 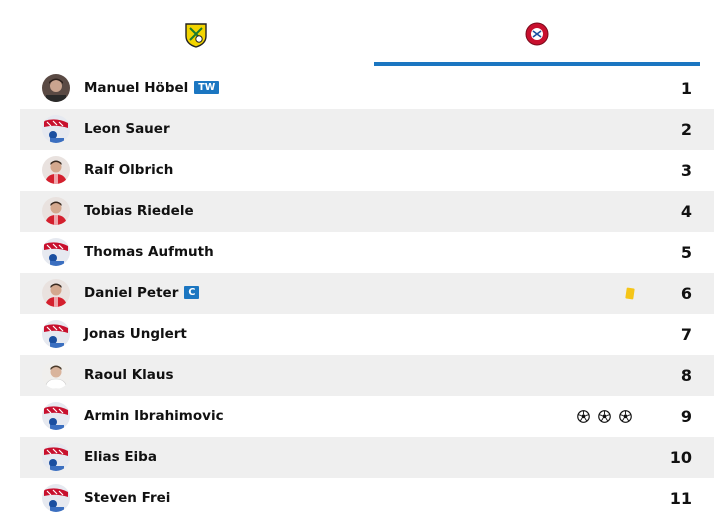 I want to click on player-name: Jonas Unglert, so click(x=135, y=334).